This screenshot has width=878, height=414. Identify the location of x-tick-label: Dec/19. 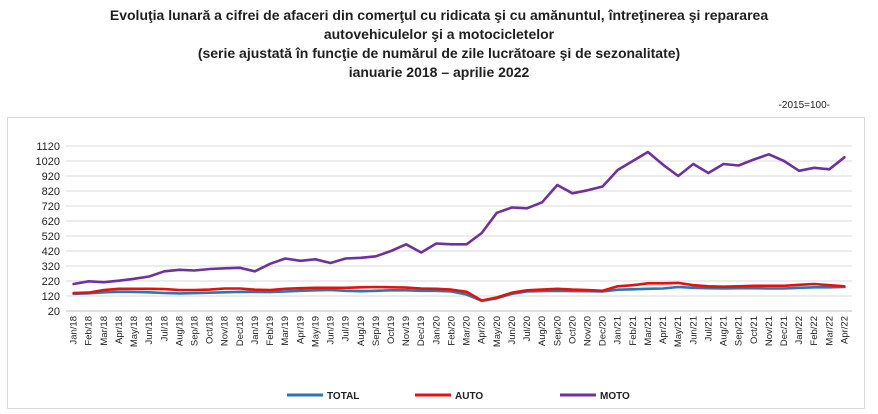
(421, 331).